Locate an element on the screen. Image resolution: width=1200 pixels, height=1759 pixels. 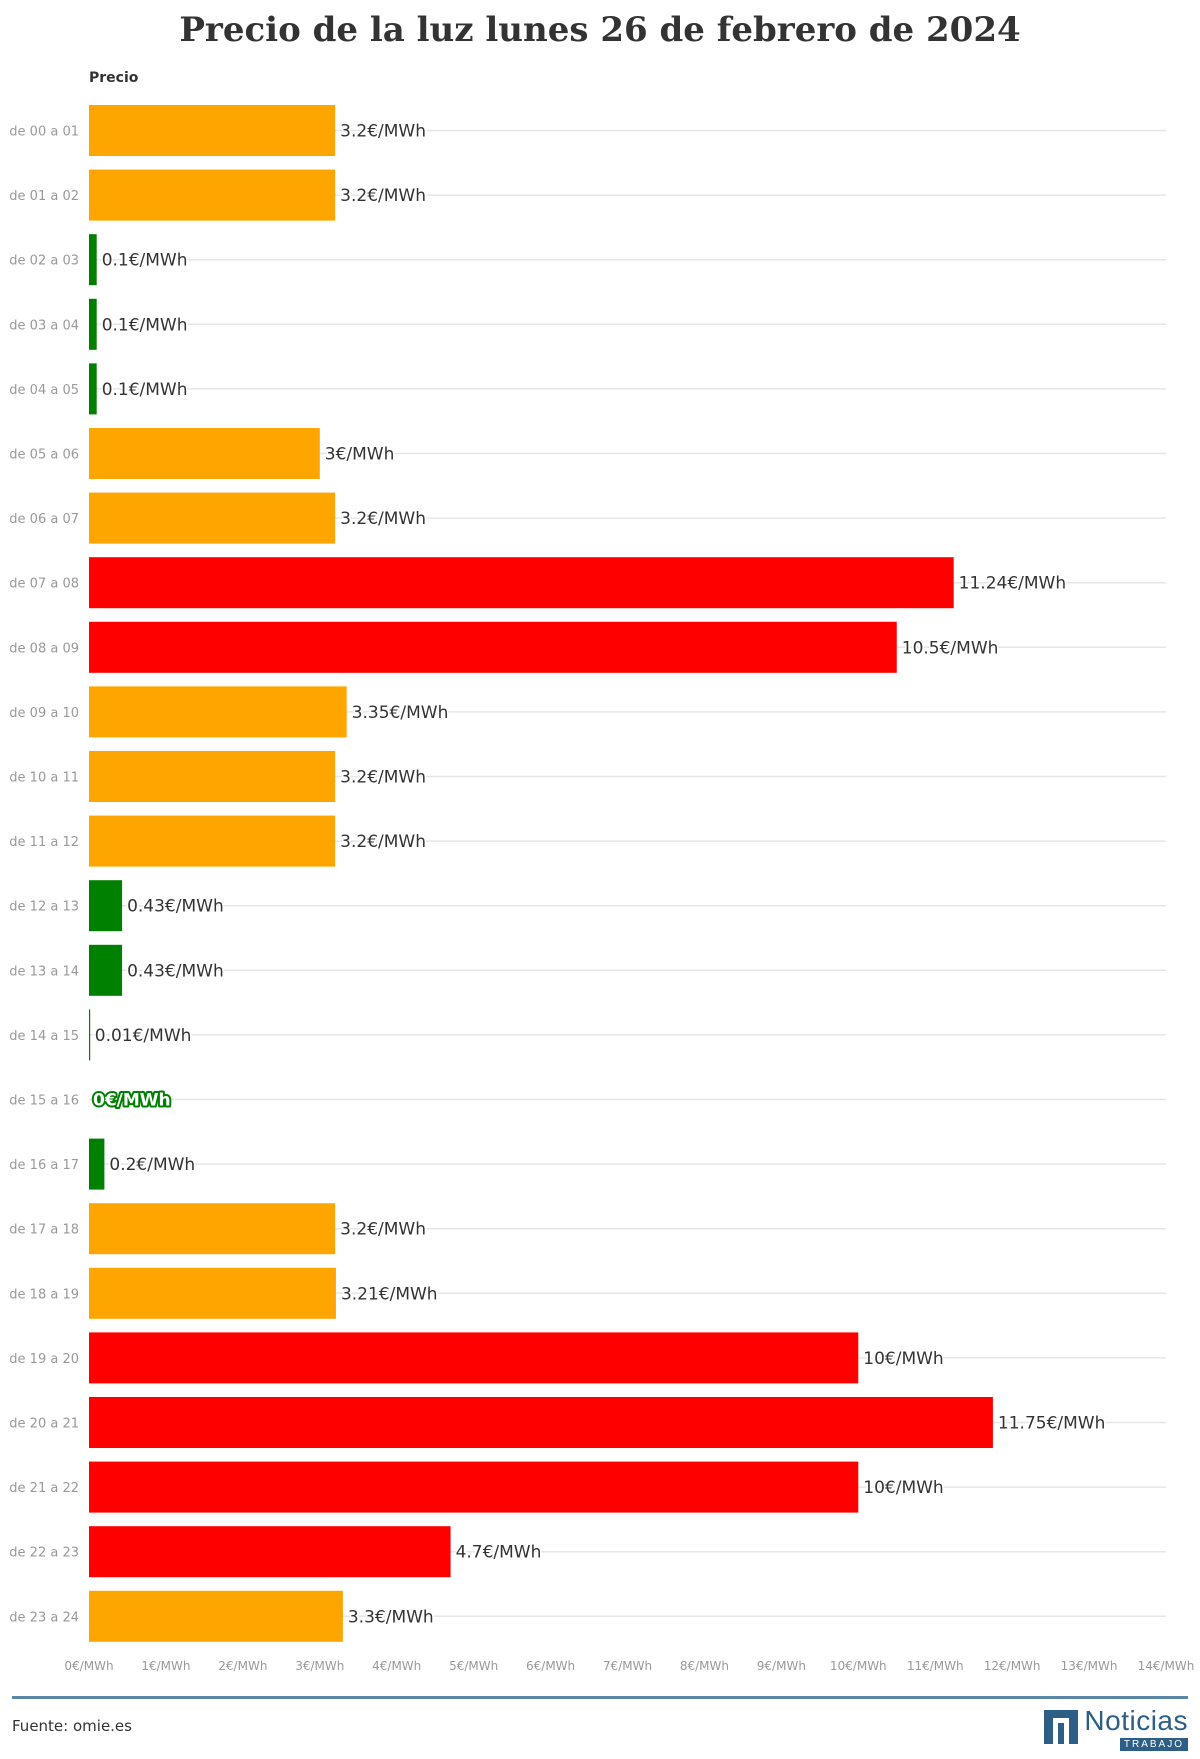
value-label: 0.2€/MWh is located at coordinates (152, 1165).